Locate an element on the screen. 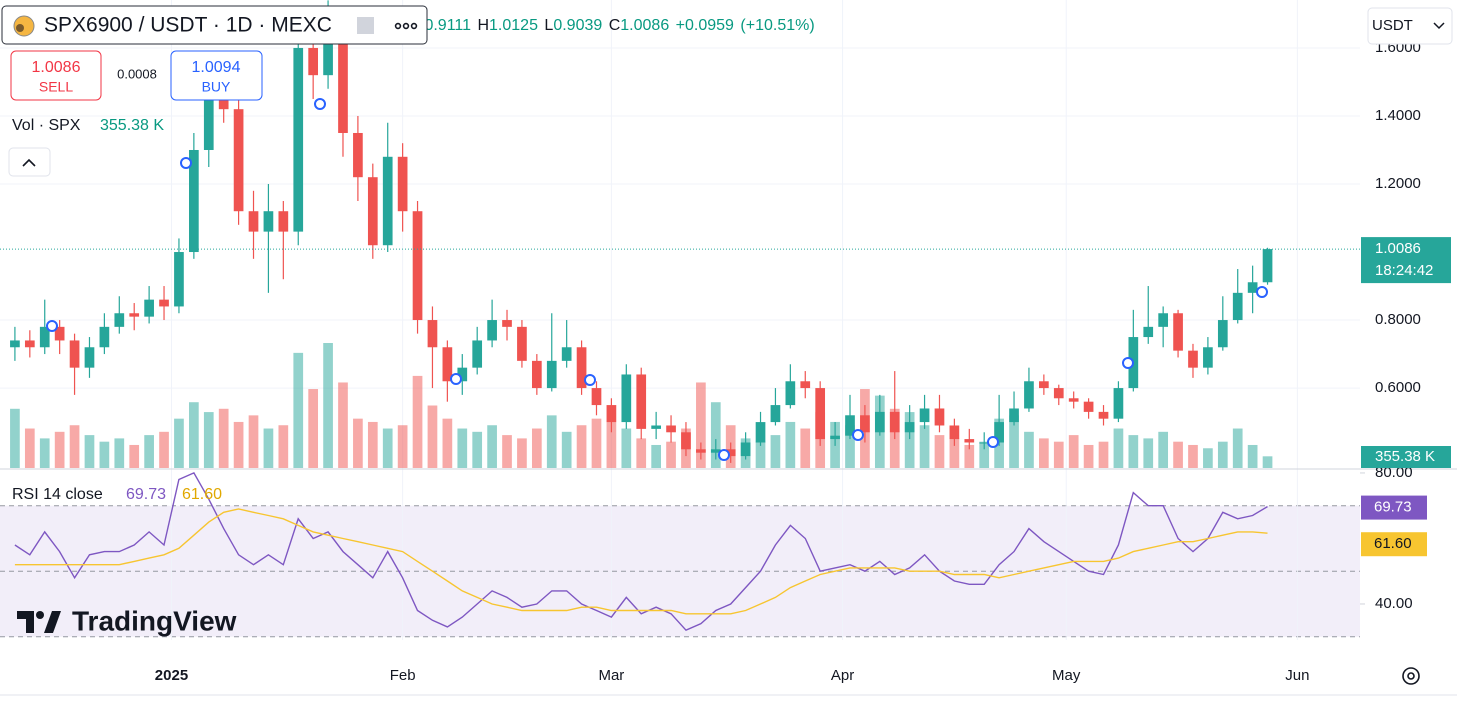 Image resolution: width=1457 pixels, height=706 pixels. rsi-tag-label: 61.60 is located at coordinates (1393, 543).